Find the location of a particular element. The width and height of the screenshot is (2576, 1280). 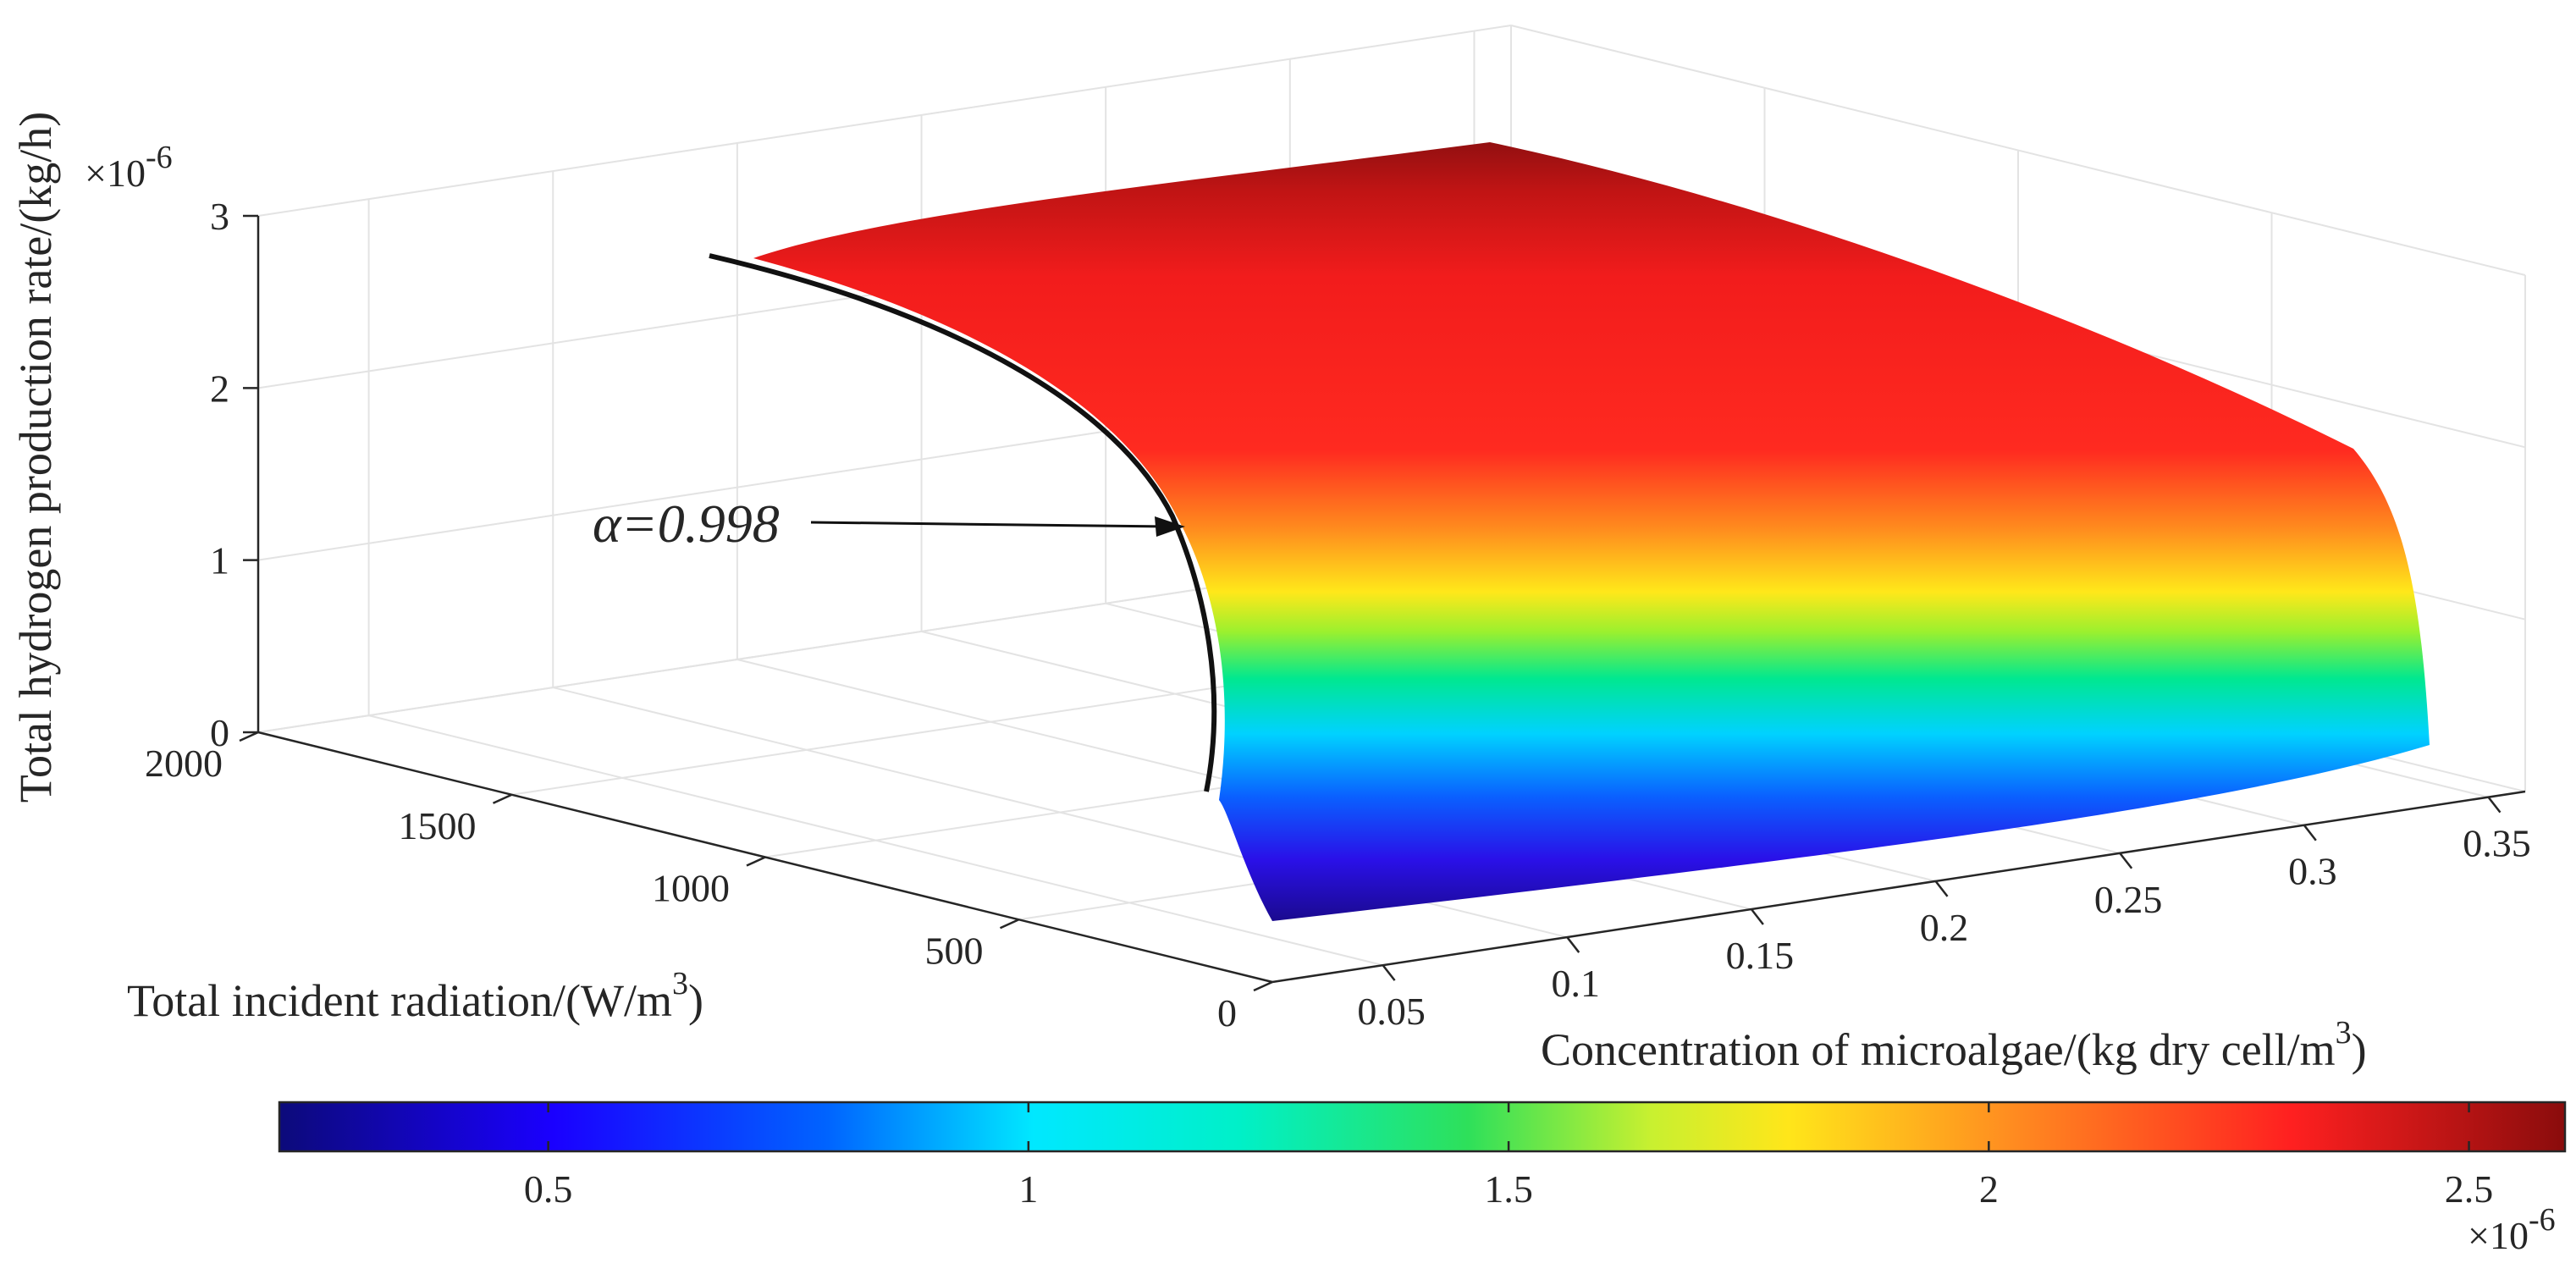

y-tick-label: 1500 is located at coordinates (438, 825).